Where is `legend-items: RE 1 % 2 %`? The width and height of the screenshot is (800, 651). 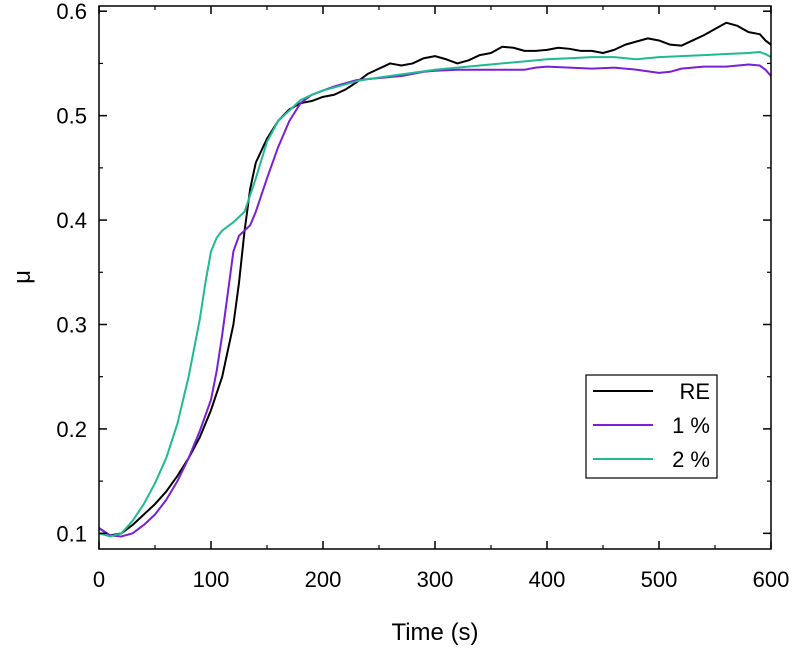 legend-items: RE 1 % 2 % is located at coordinates (651, 425).